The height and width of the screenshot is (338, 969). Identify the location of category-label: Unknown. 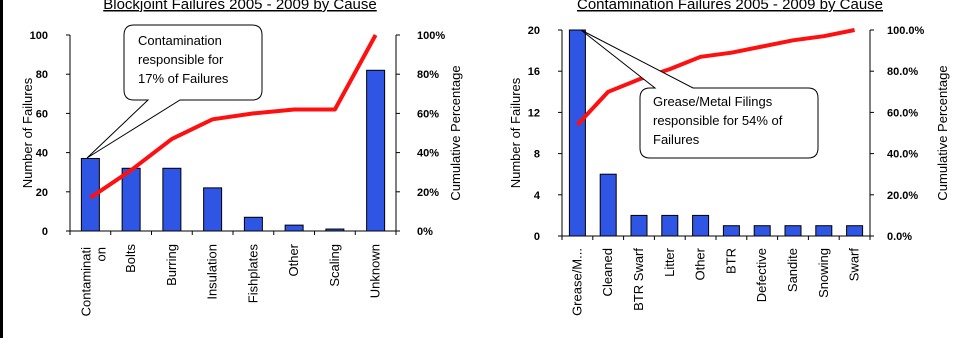
(375, 271).